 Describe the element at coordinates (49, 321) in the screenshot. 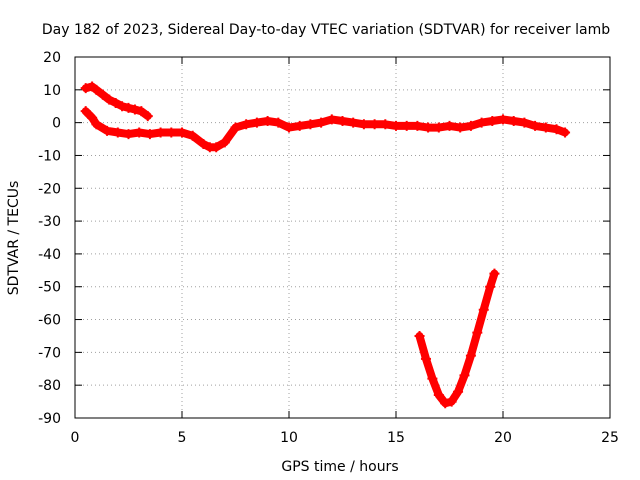

I see `y-tick-label: -60` at that location.